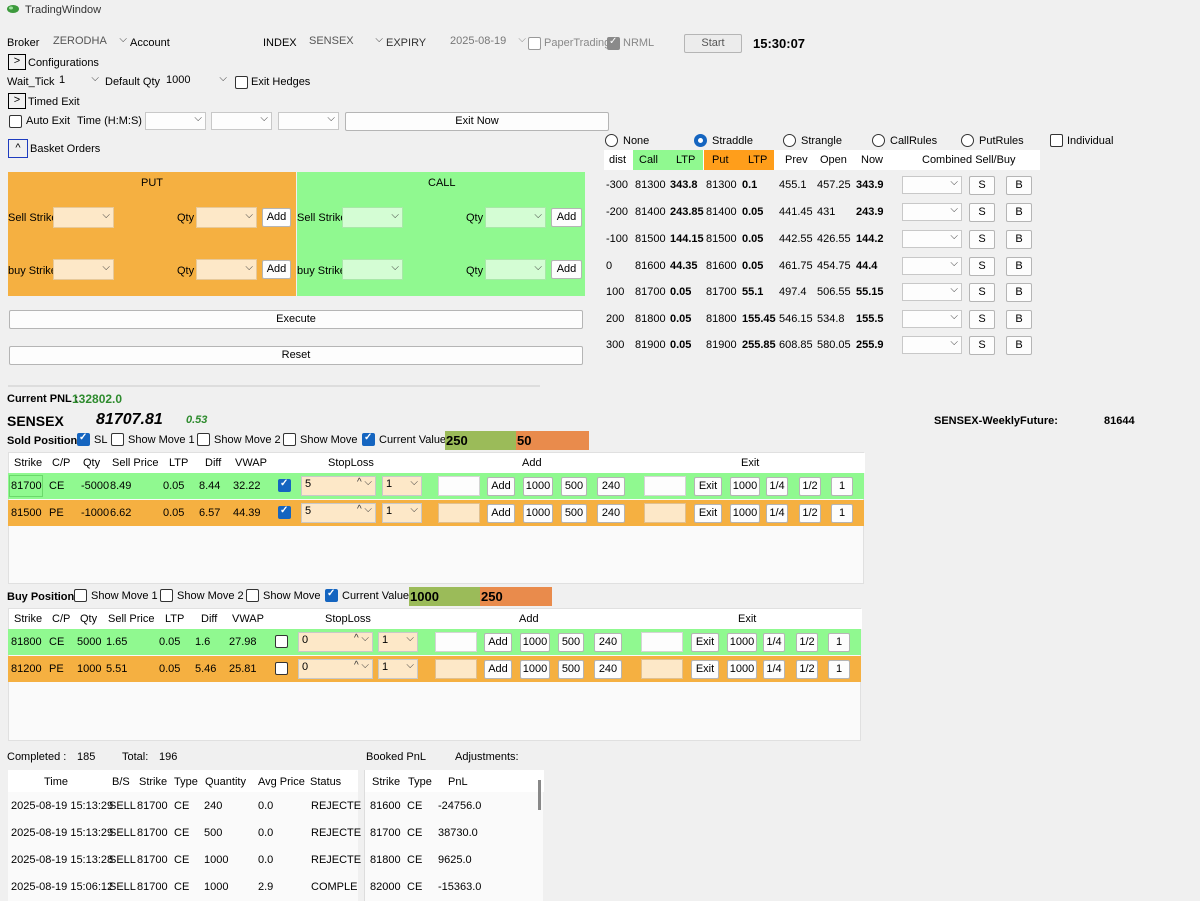 The image size is (1200, 901). I want to click on sold-show-move1-checkbox, so click(117, 439).